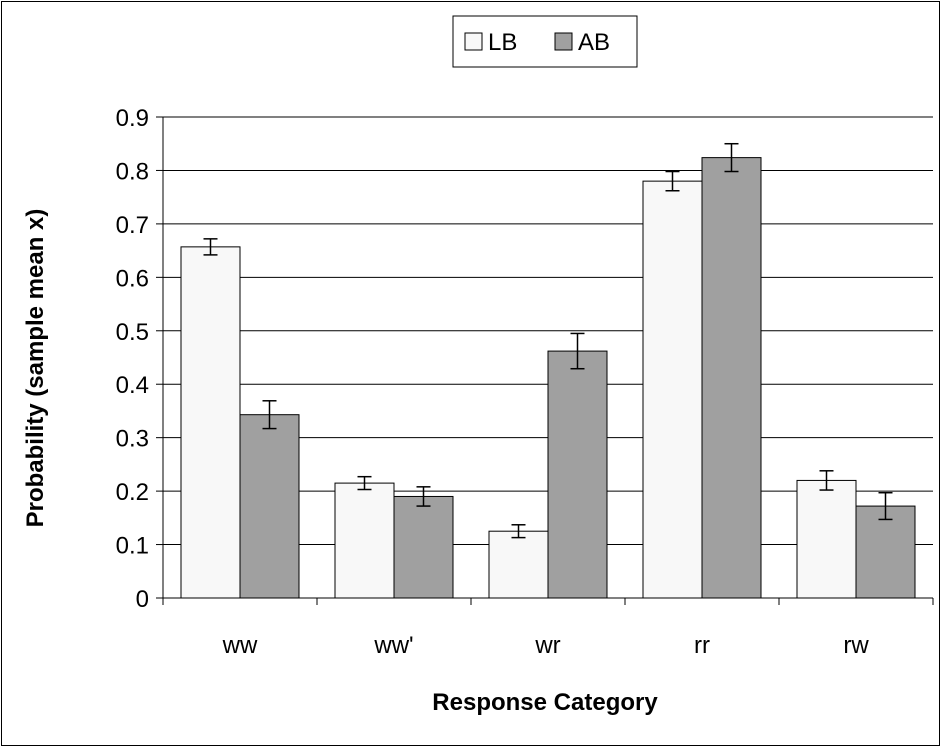 This screenshot has height=752, width=941. I want to click on x-tick-label: ww, so click(240, 645).